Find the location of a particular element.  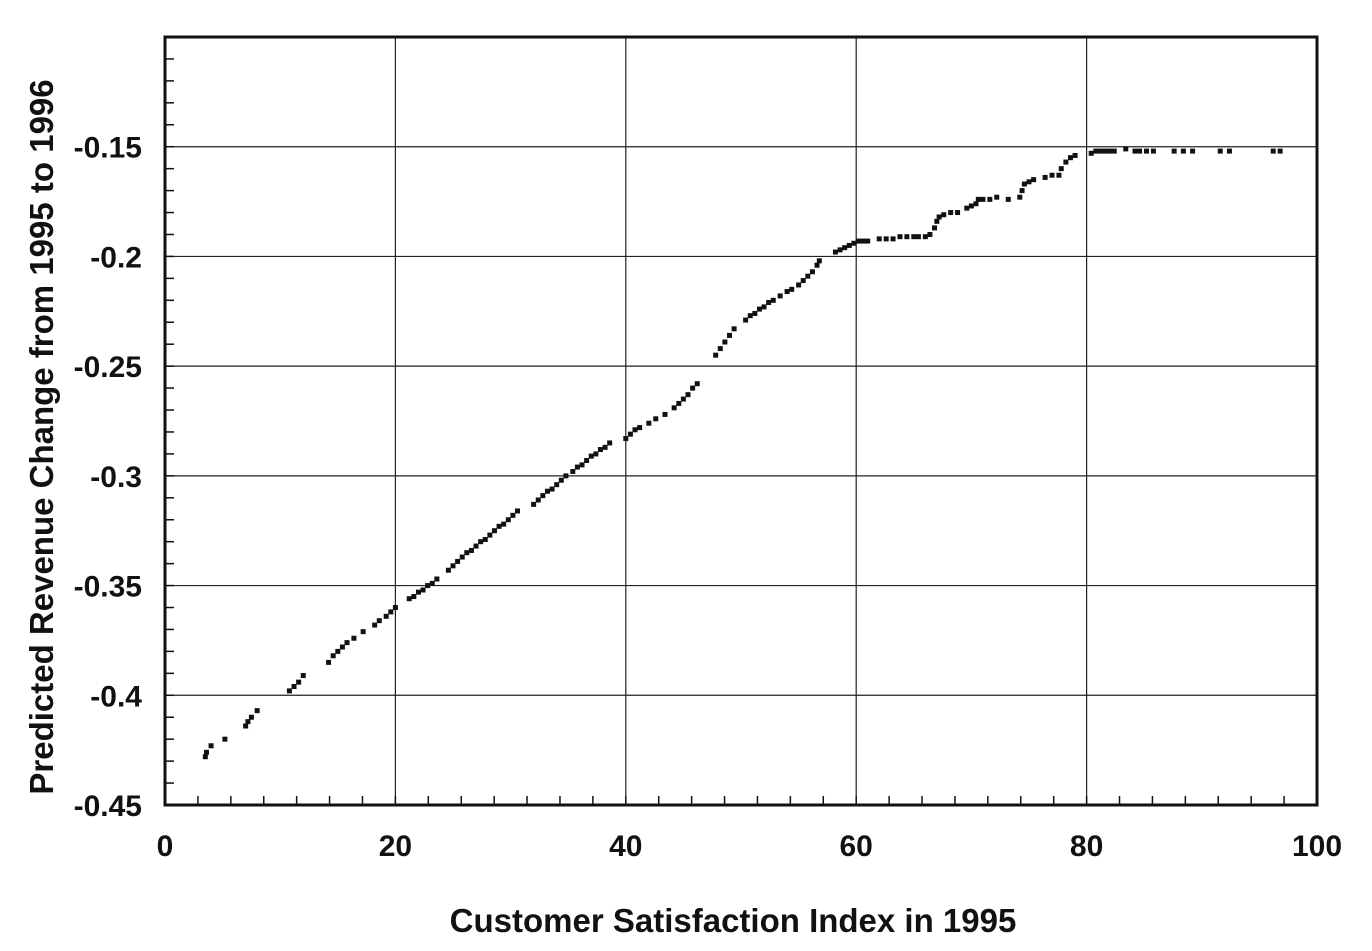

y-tick-label: -0.4 is located at coordinates (116, 696).